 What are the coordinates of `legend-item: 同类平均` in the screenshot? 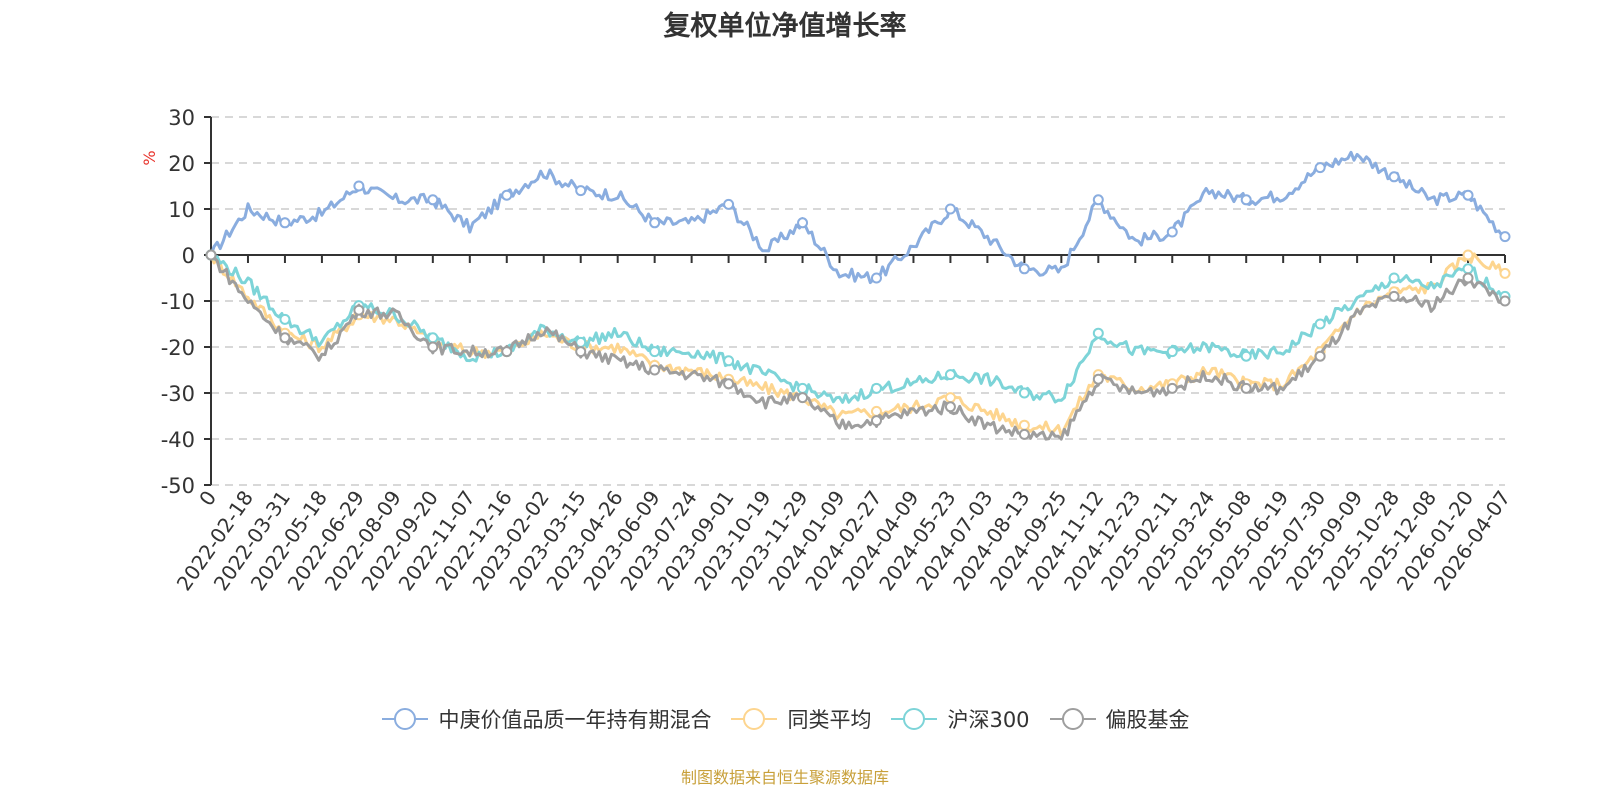 It's located at (800, 719).